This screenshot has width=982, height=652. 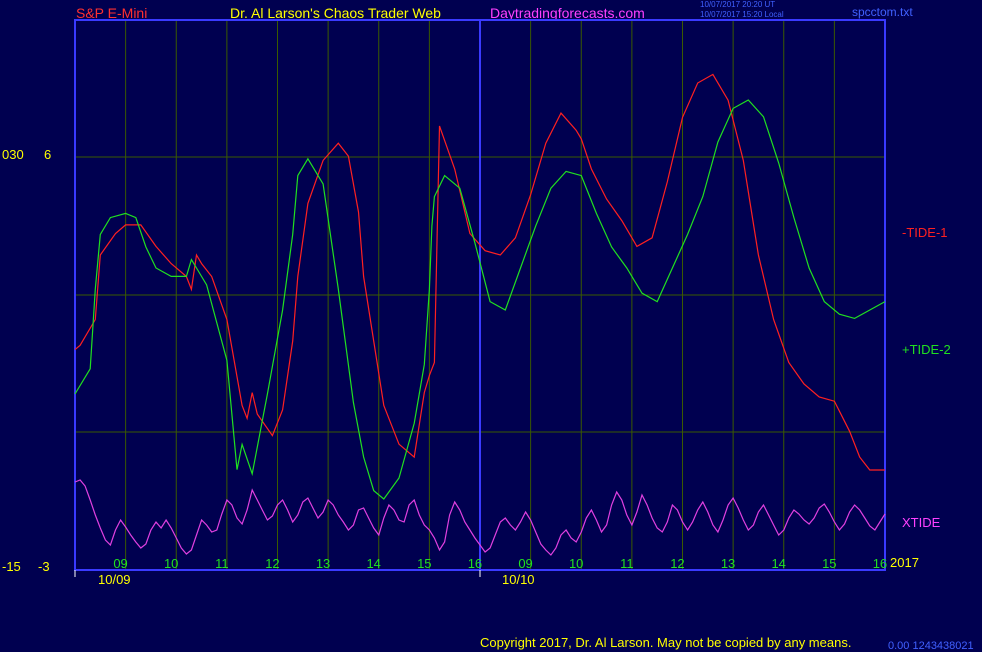 What do you see at coordinates (500, 563) in the screenshot?
I see `x-axis-ticks: 09 10 11 12 13 14 15 16 09 10 11 12 13 14 15 16` at bounding box center [500, 563].